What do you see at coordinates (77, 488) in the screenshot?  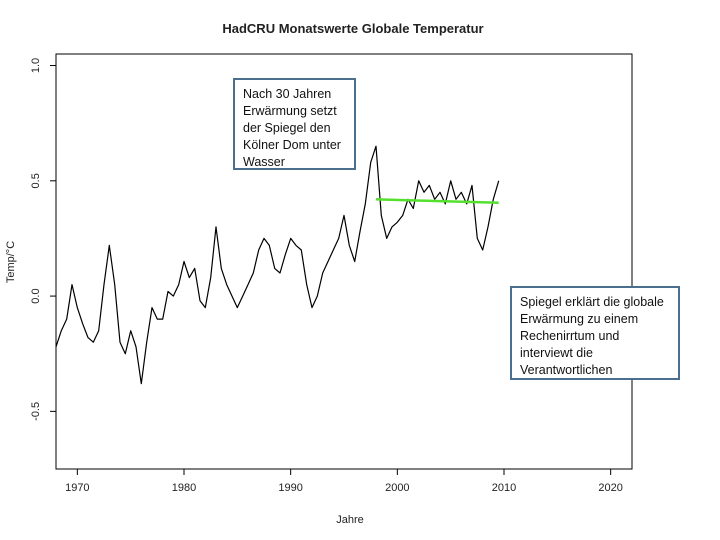 I see `x-tick-label: 1970` at bounding box center [77, 488].